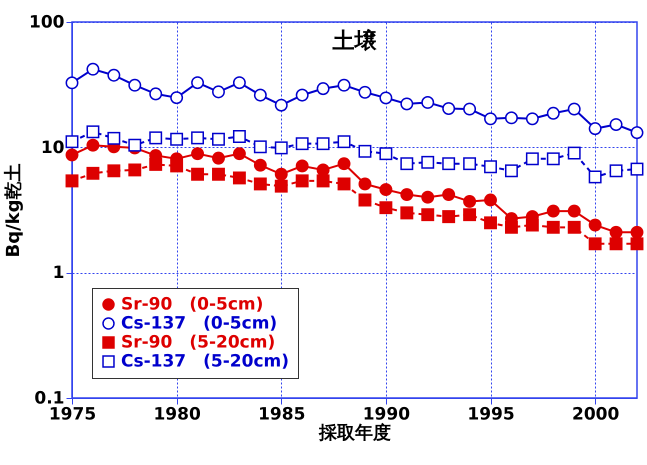 This screenshot has height=465, width=647. What do you see at coordinates (355, 41) in the screenshot?
I see `chart-title: 土壌` at bounding box center [355, 41].